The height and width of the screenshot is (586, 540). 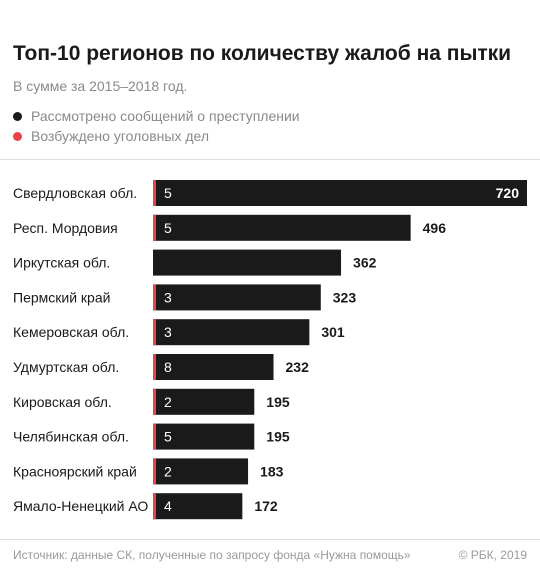 I want to click on value-label: 323, so click(x=345, y=297).